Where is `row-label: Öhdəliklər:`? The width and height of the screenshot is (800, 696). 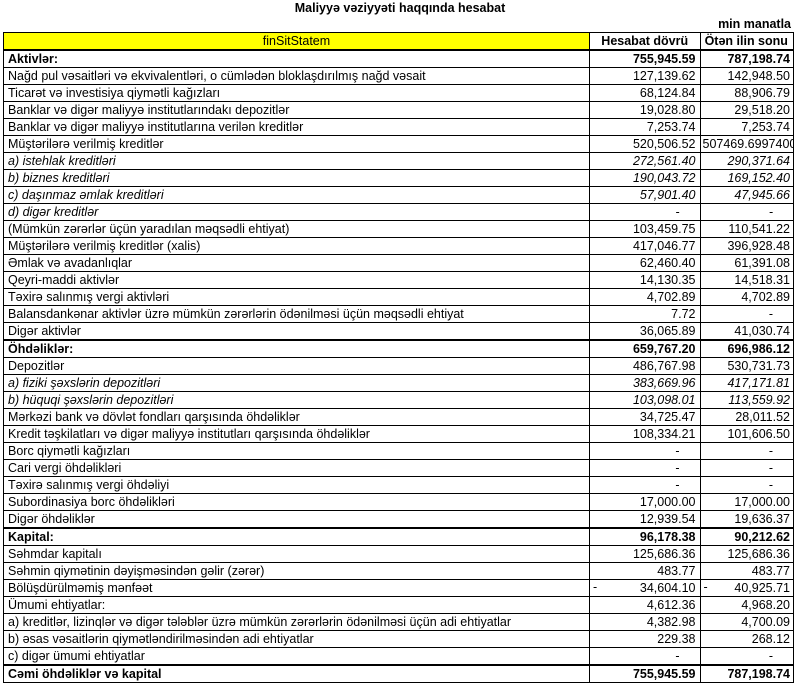 row-label: Öhdəliklər: is located at coordinates (296, 348).